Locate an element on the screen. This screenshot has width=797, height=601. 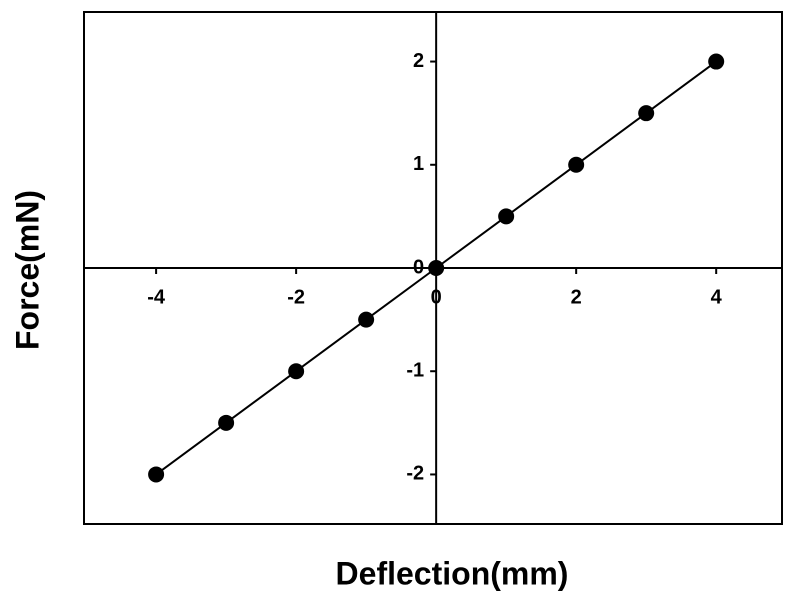
x-tick-label: -4 is located at coordinates (156, 297).